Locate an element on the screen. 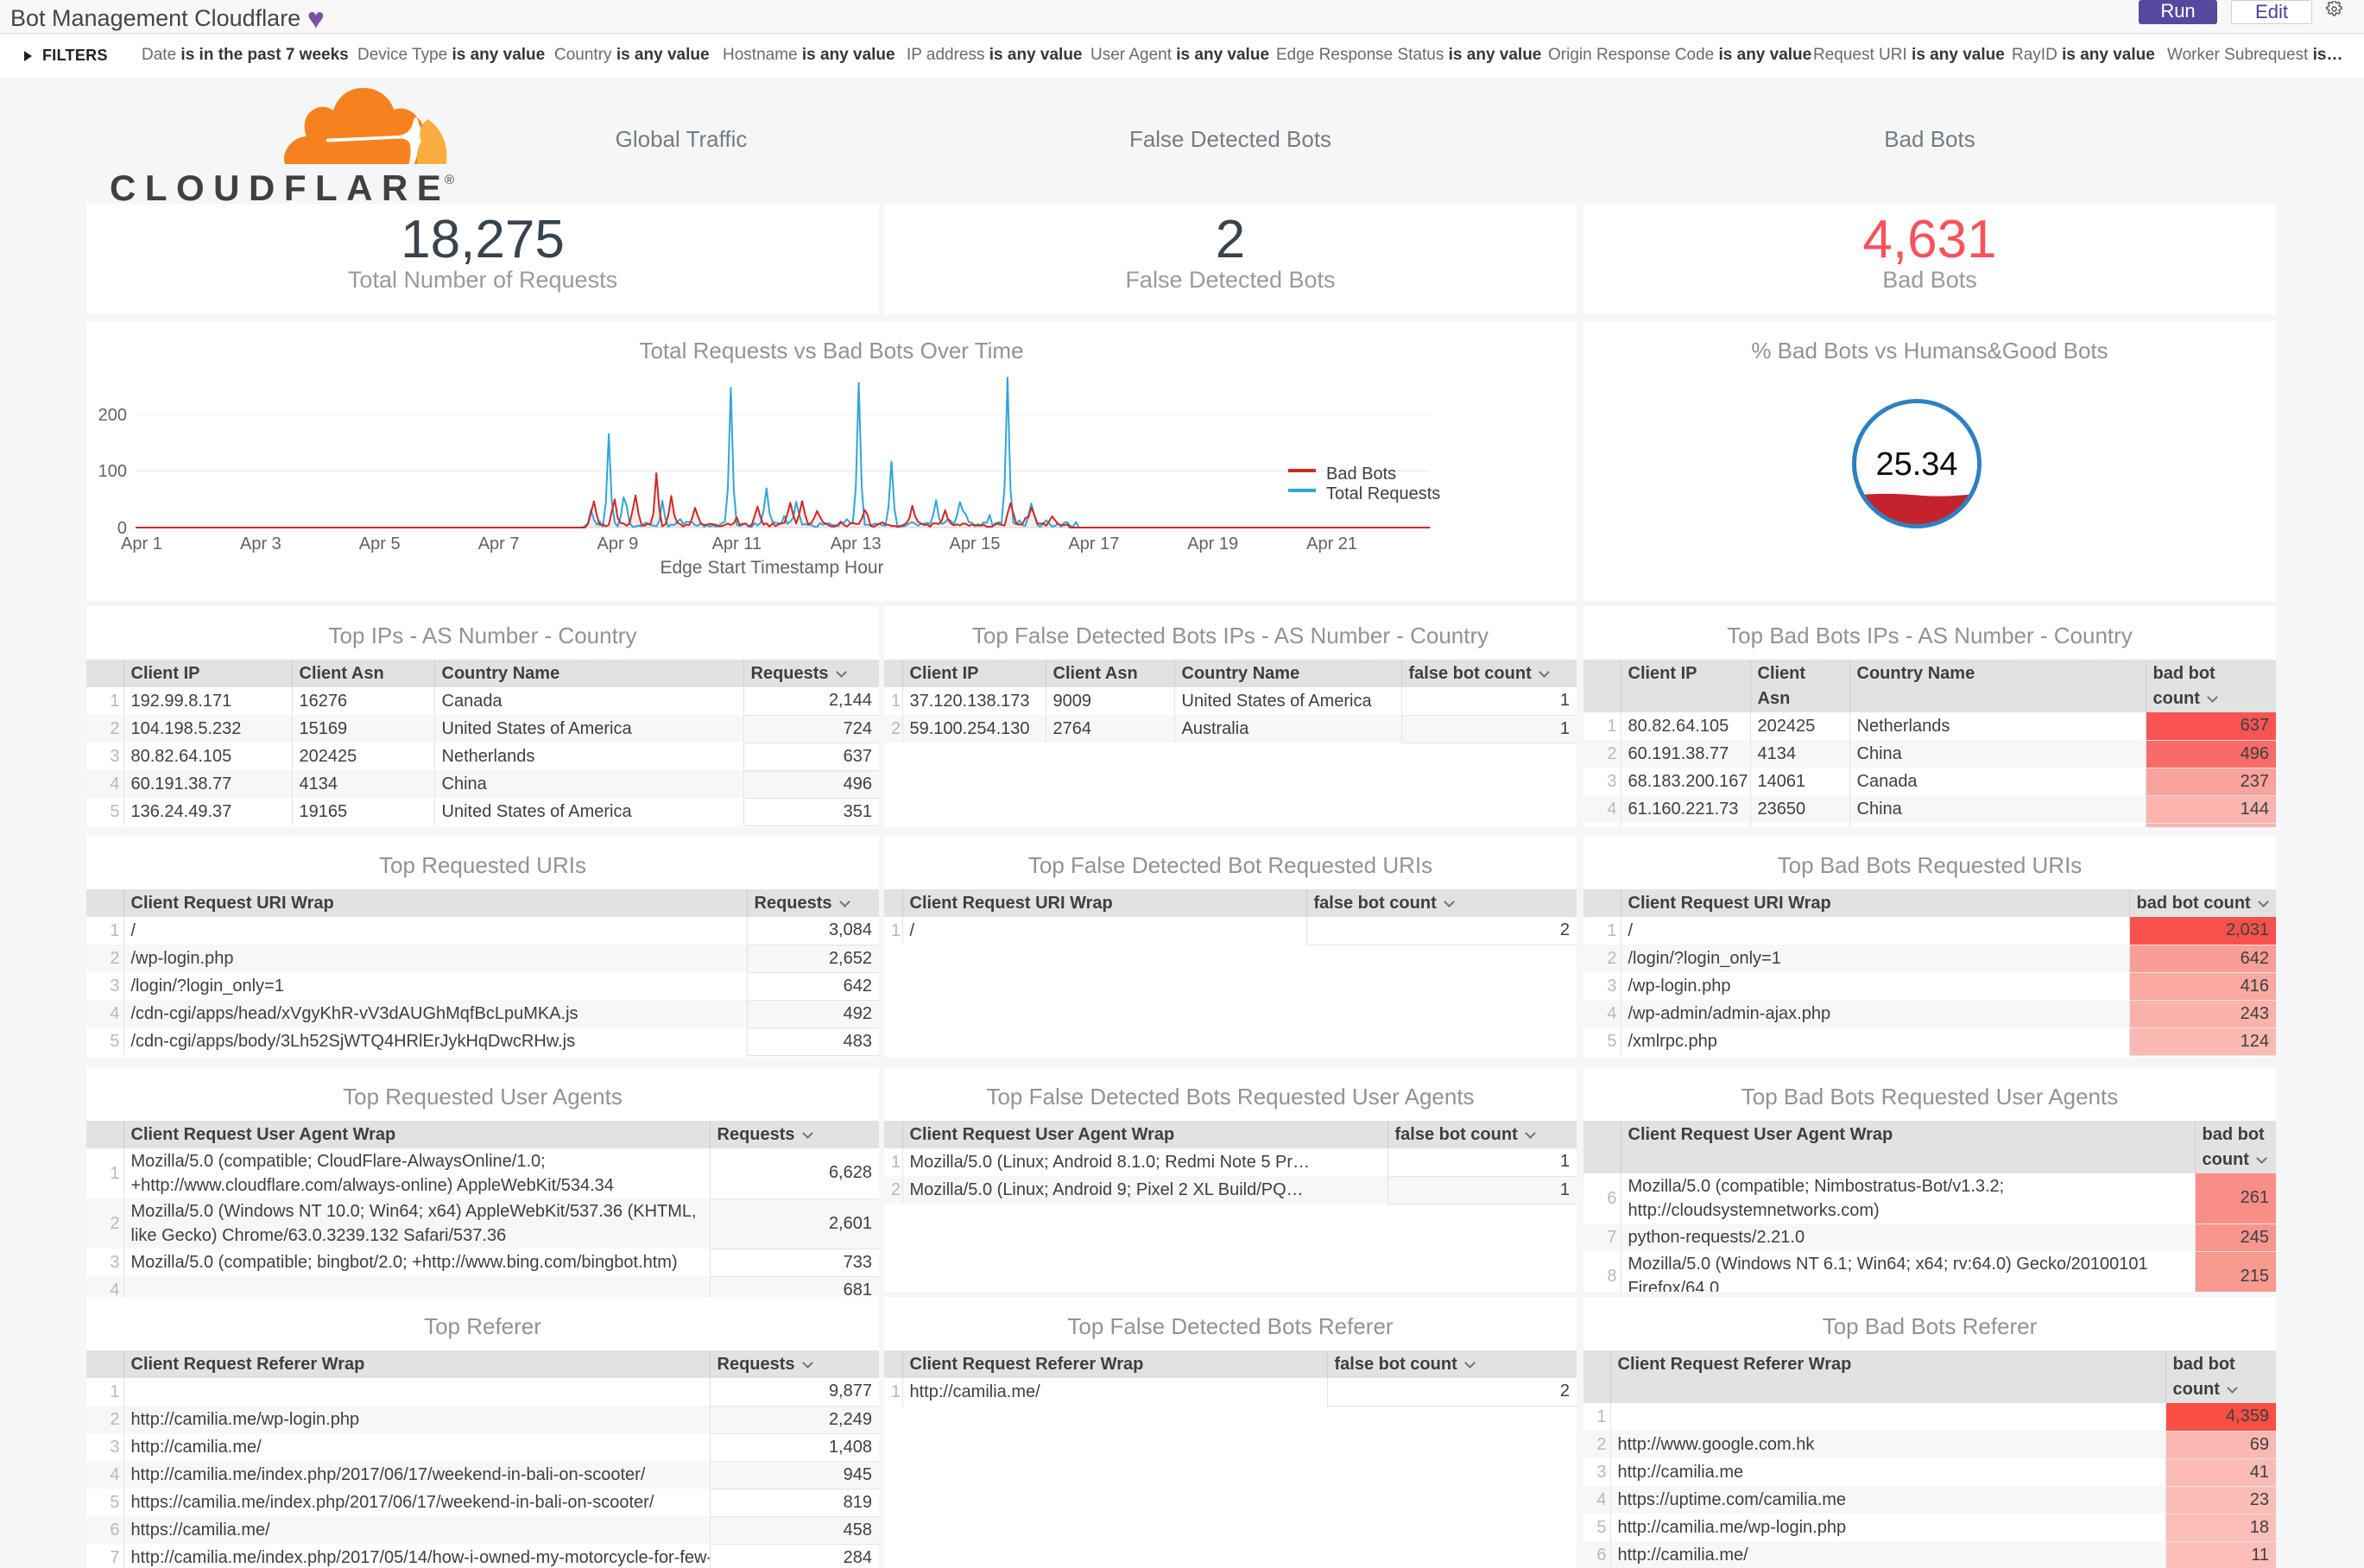 Image resolution: width=2364 pixels, height=1568 pixels. svg-text: Apr 1 is located at coordinates (141, 544).